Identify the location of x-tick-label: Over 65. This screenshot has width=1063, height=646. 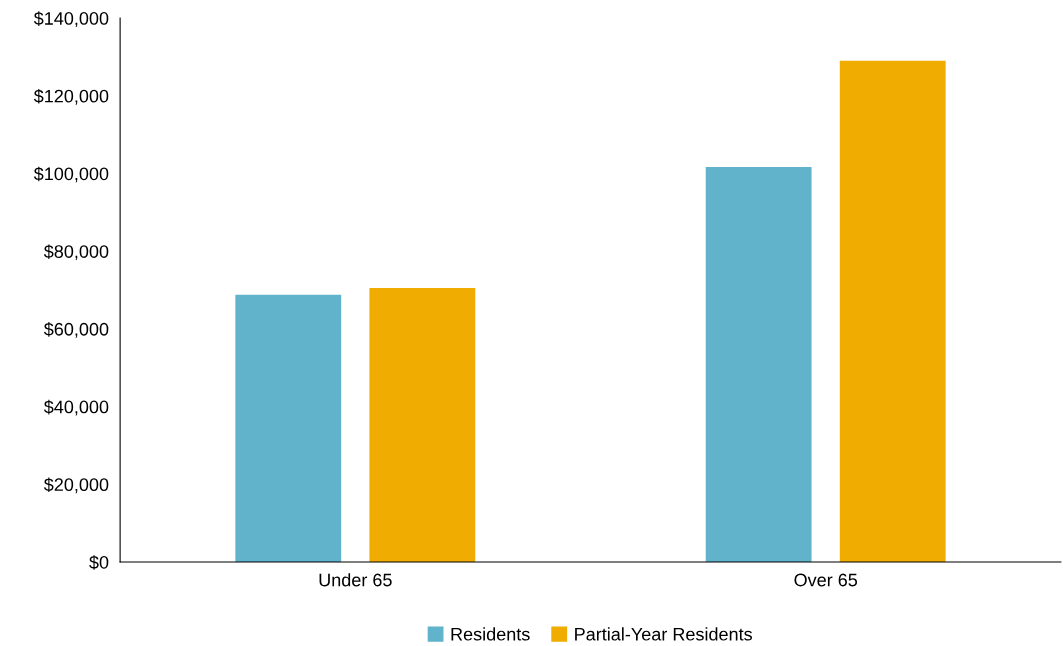
(826, 580).